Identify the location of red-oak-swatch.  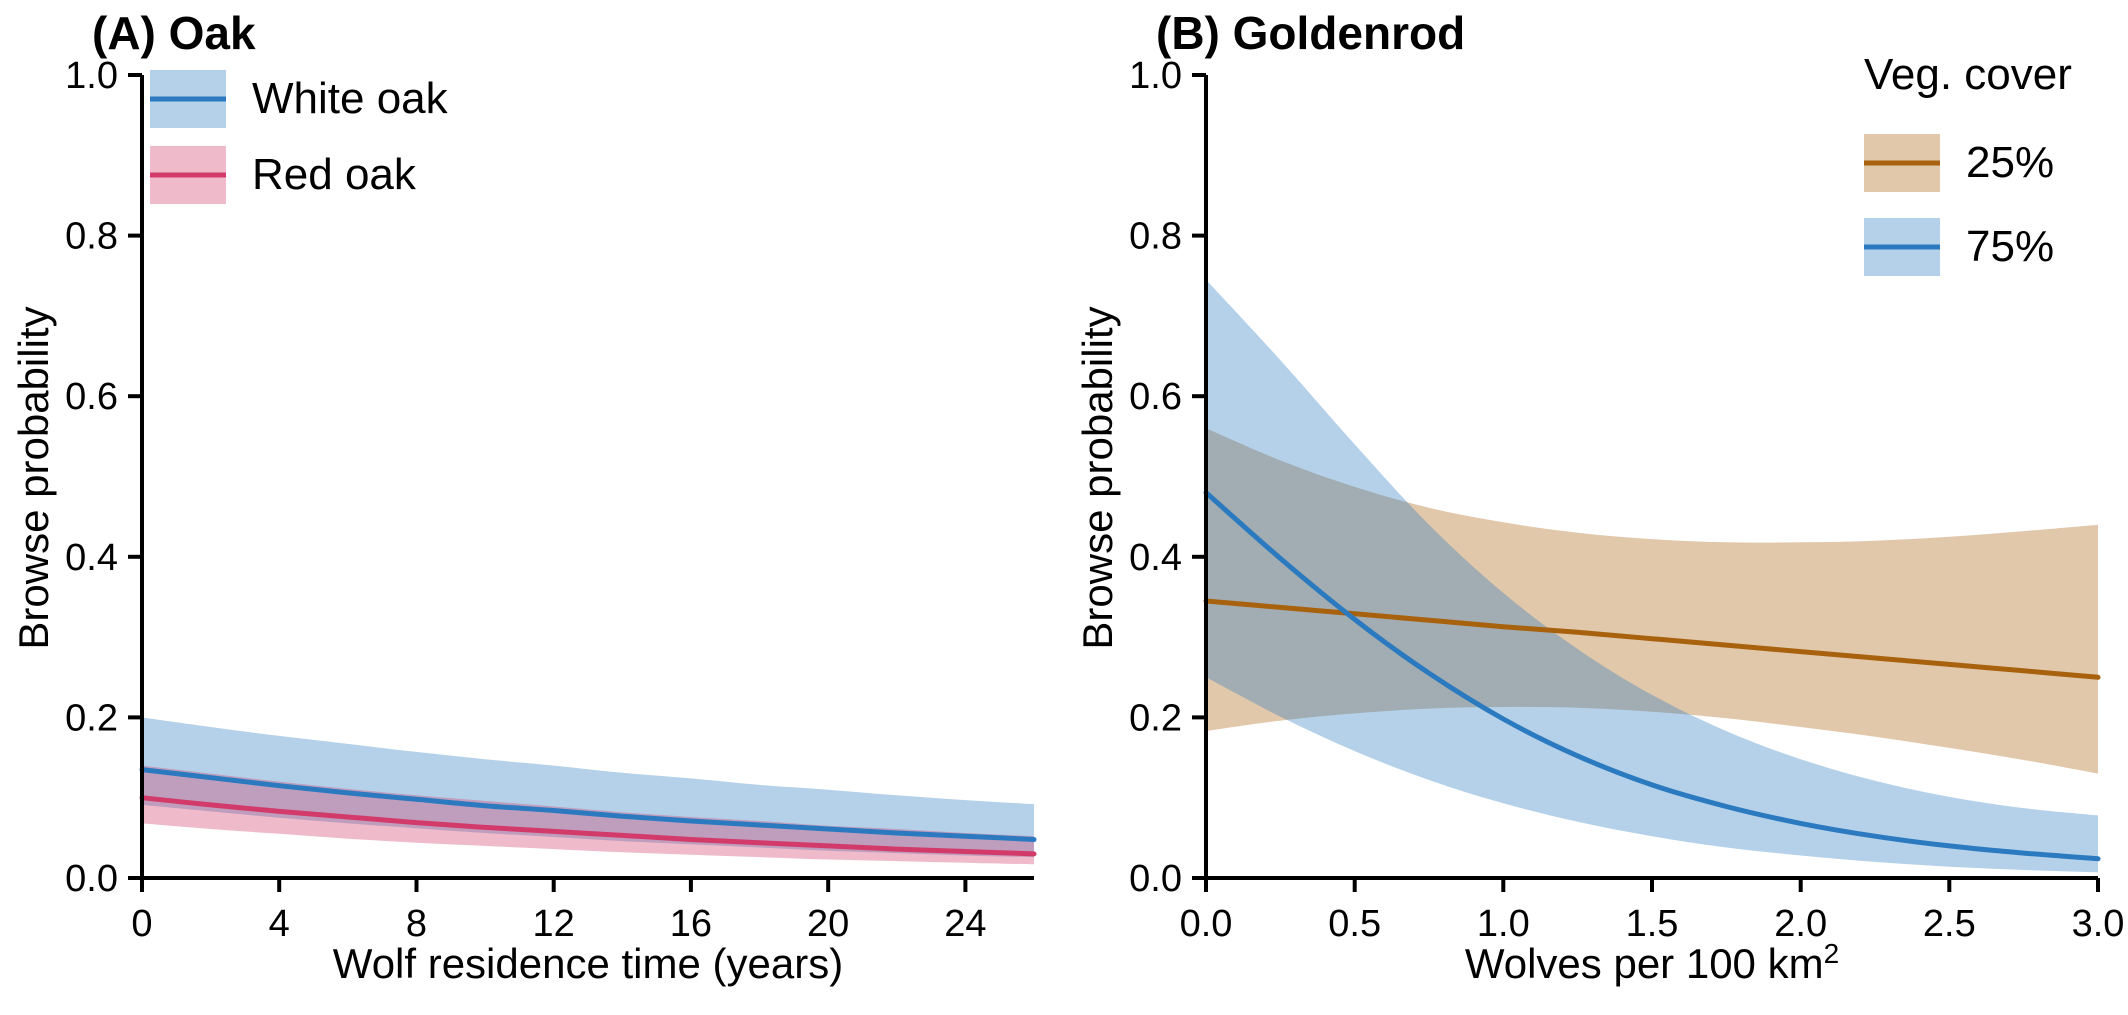
(188, 175).